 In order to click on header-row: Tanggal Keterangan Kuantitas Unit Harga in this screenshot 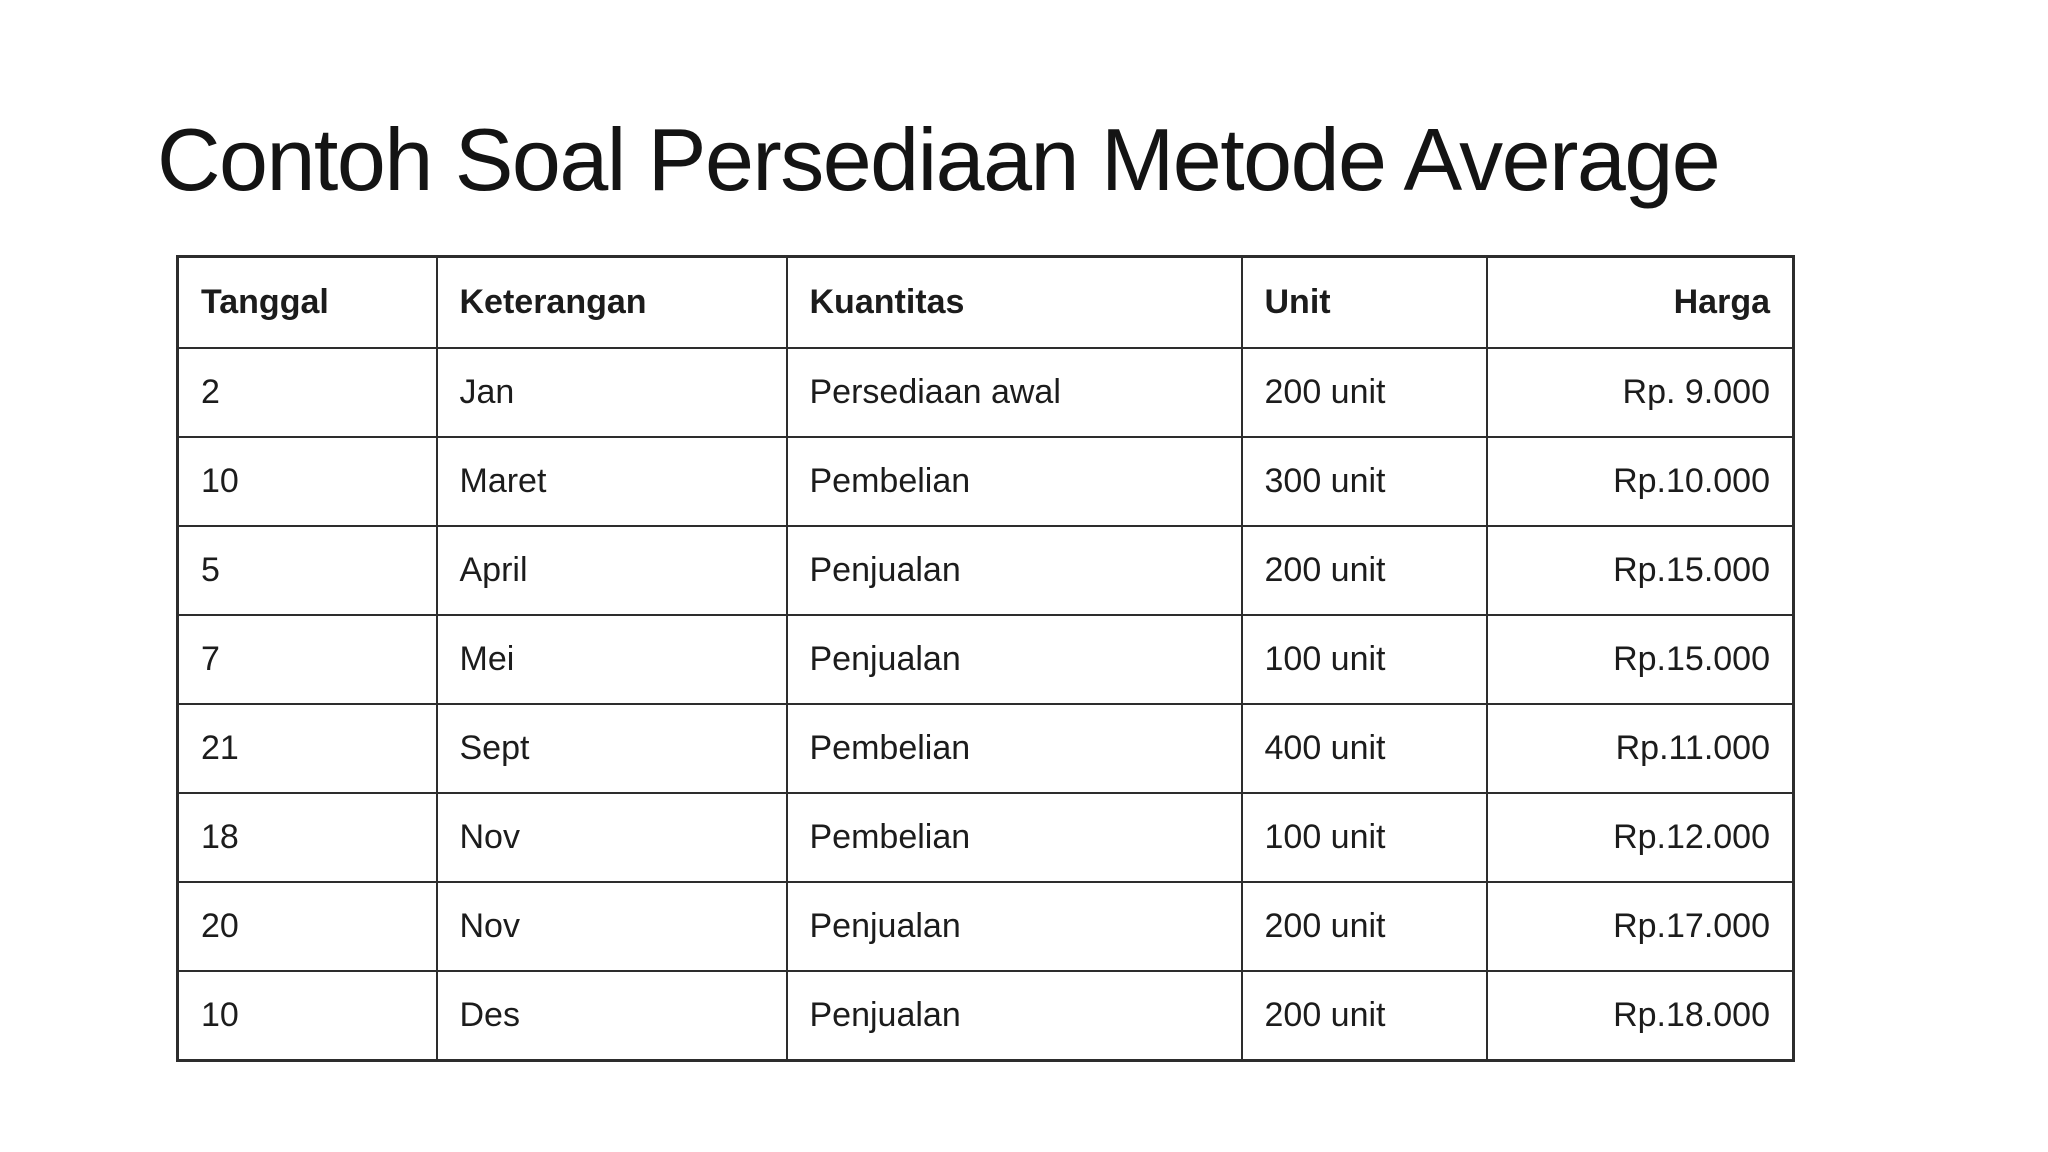, I will do `click(985, 302)`.